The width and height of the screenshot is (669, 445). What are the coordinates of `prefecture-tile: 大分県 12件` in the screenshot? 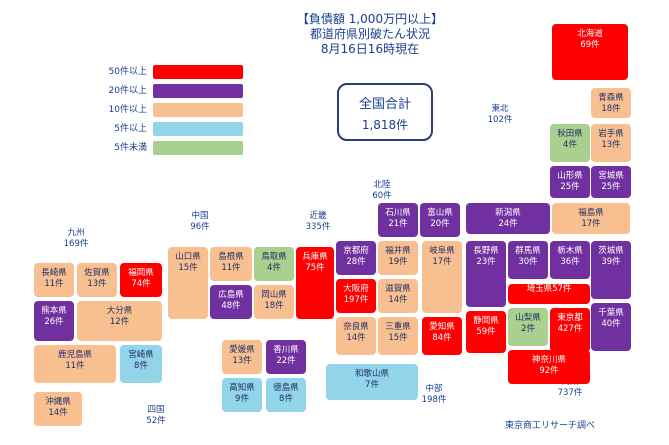 It's located at (119, 321).